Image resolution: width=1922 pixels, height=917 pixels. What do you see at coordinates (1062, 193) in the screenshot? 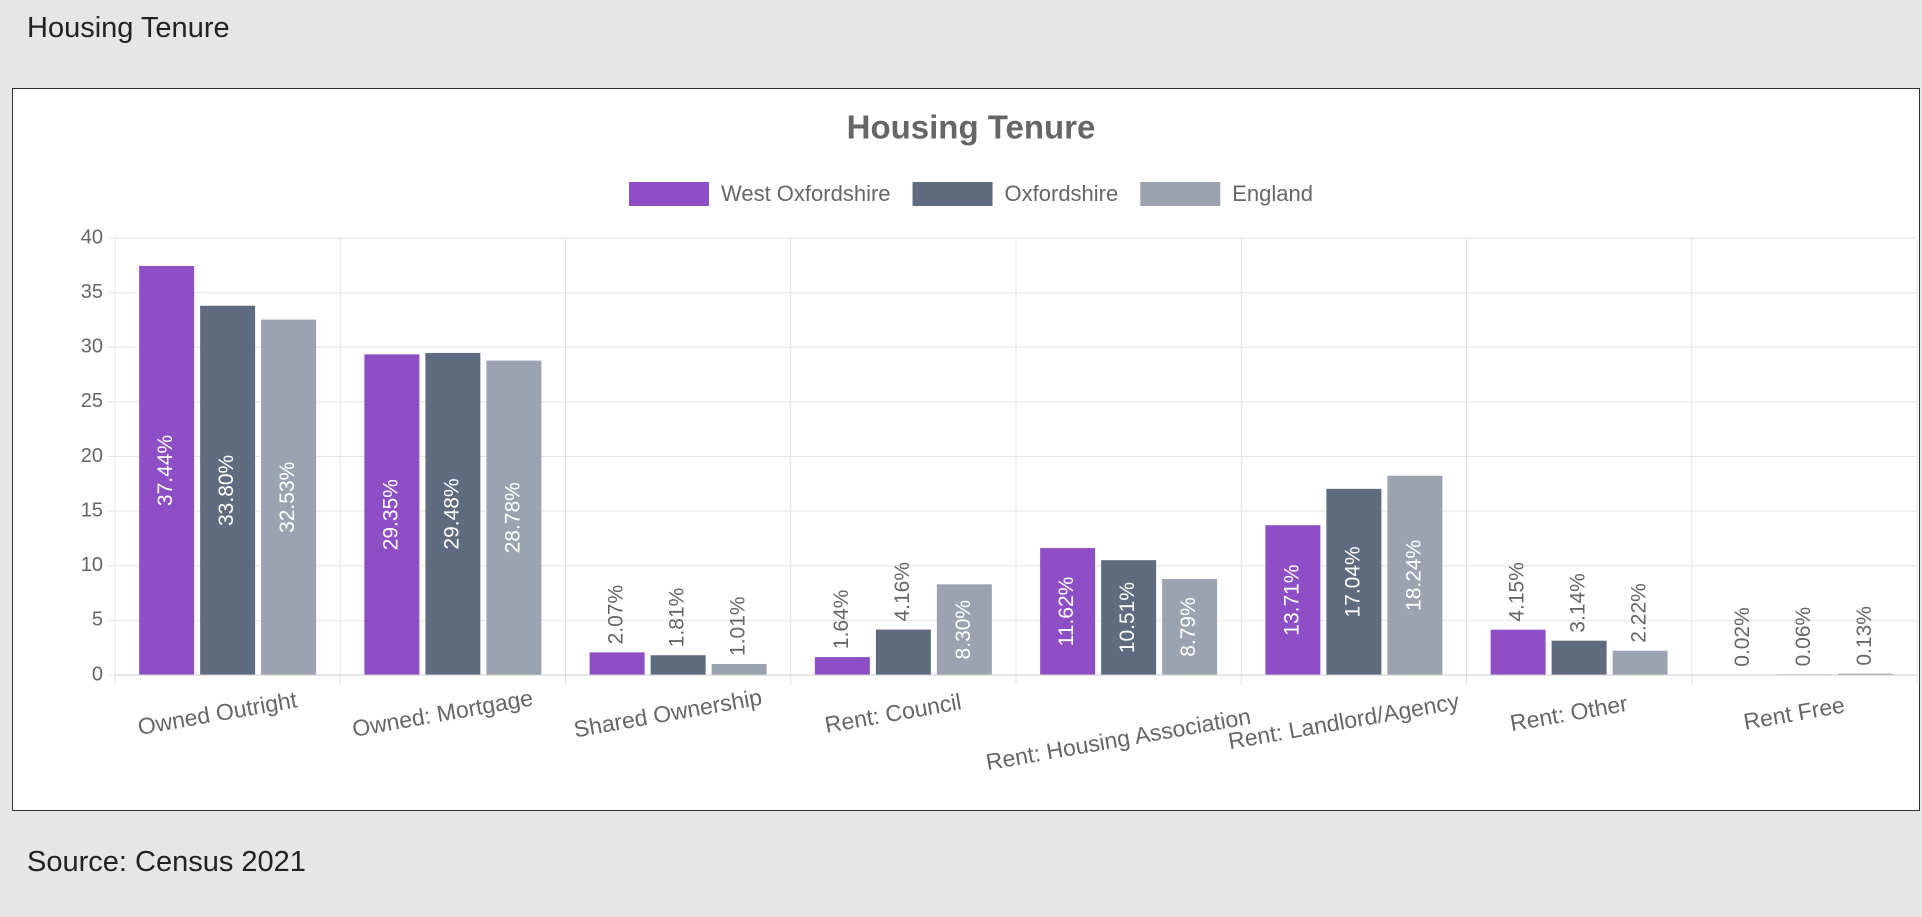
I see `legend-label: Oxfordshire` at bounding box center [1062, 193].